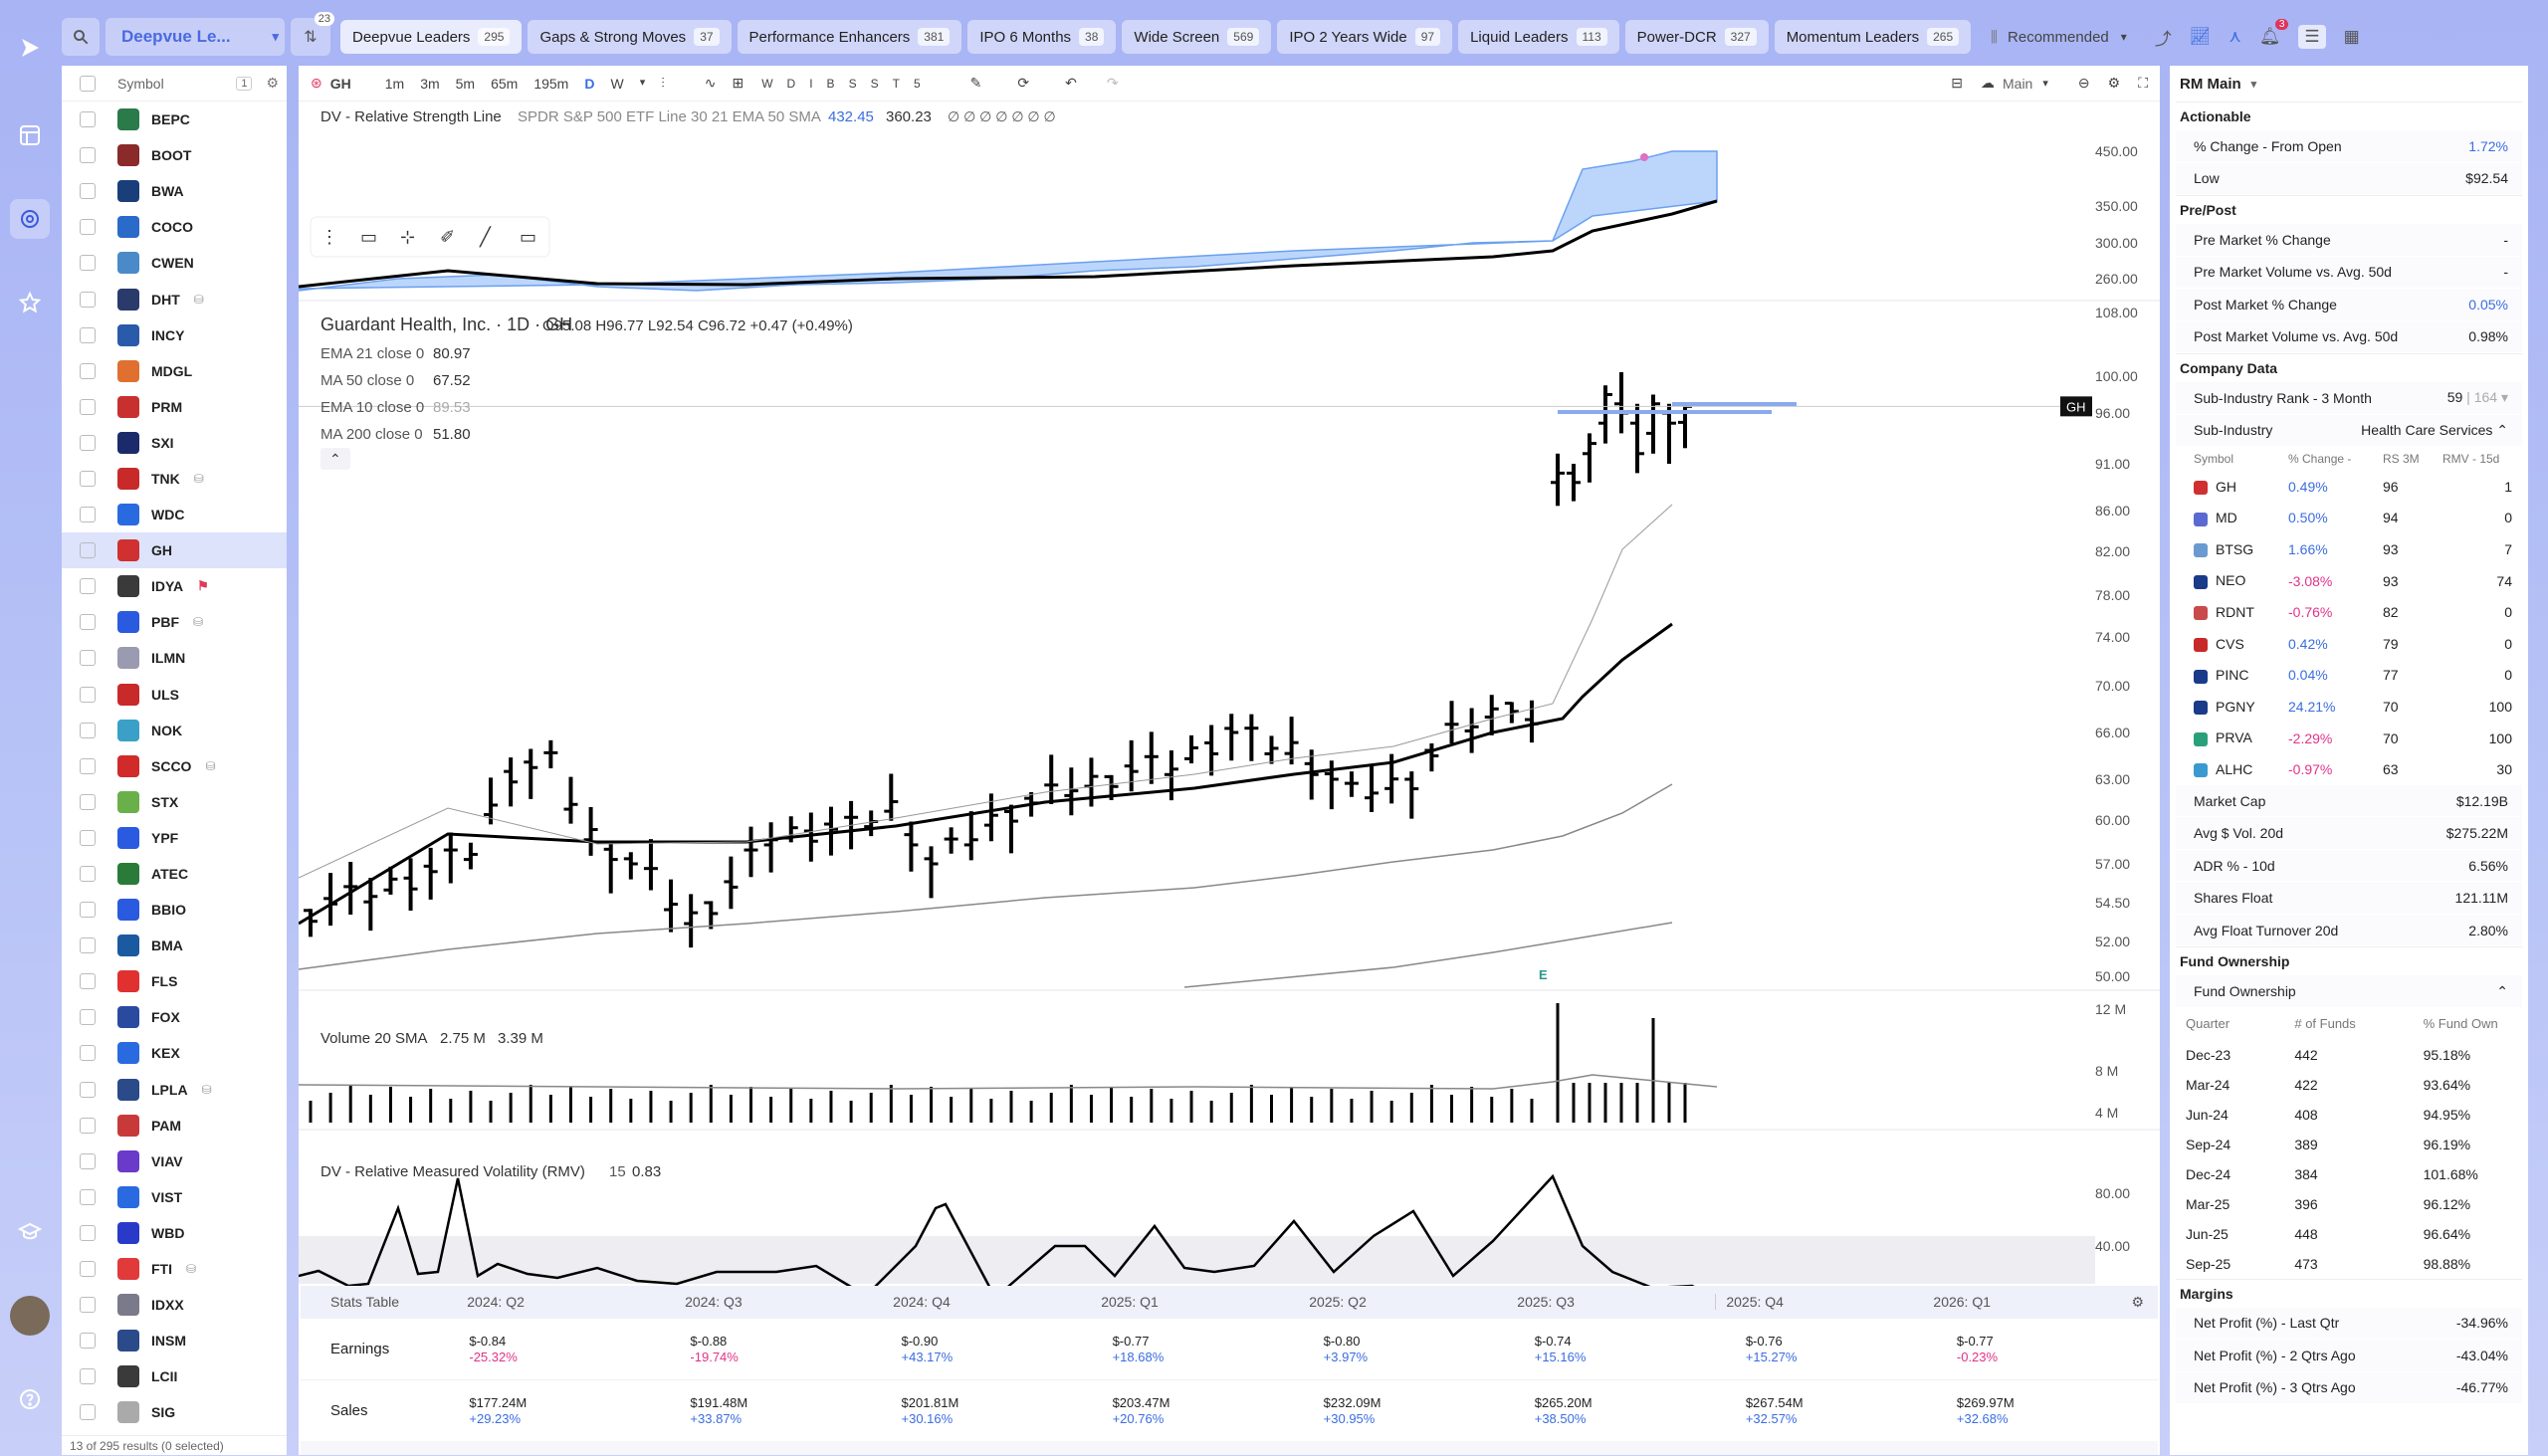  What do you see at coordinates (2349, 549) in the screenshot?
I see `peer-row: BTSG 1.66% 93 7` at bounding box center [2349, 549].